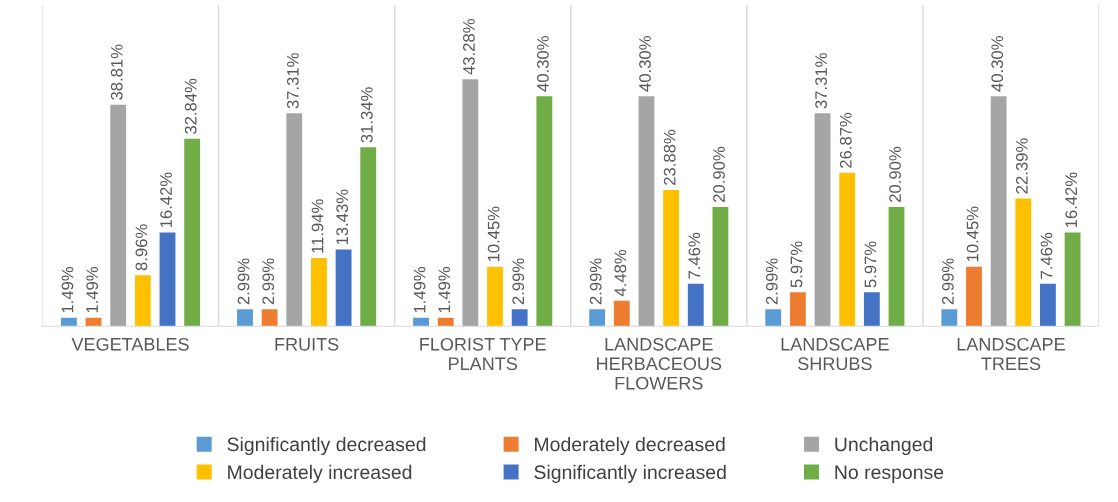 The image size is (1118, 502). What do you see at coordinates (630, 446) in the screenshot?
I see `legend-label: Moderately decreased` at bounding box center [630, 446].